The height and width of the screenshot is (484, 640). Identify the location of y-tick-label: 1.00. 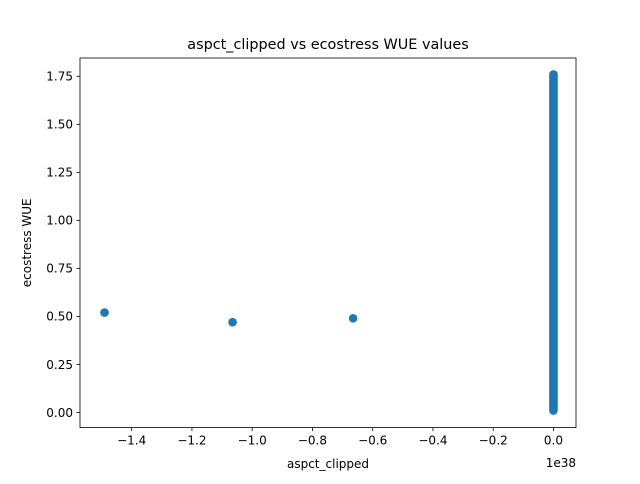
(59, 221).